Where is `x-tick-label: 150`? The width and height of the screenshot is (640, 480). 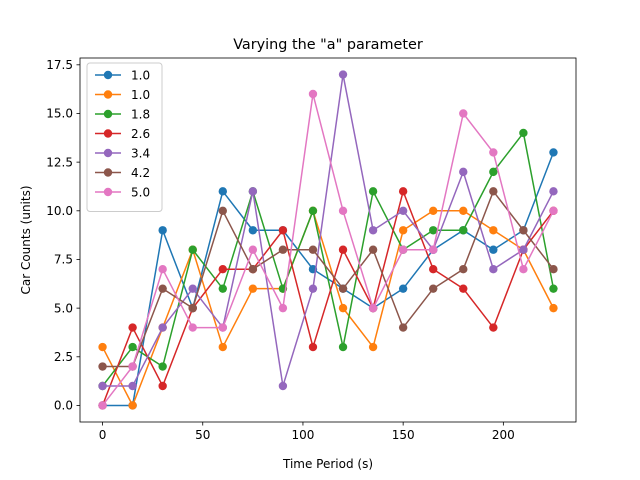 x-tick-label: 150 is located at coordinates (403, 435).